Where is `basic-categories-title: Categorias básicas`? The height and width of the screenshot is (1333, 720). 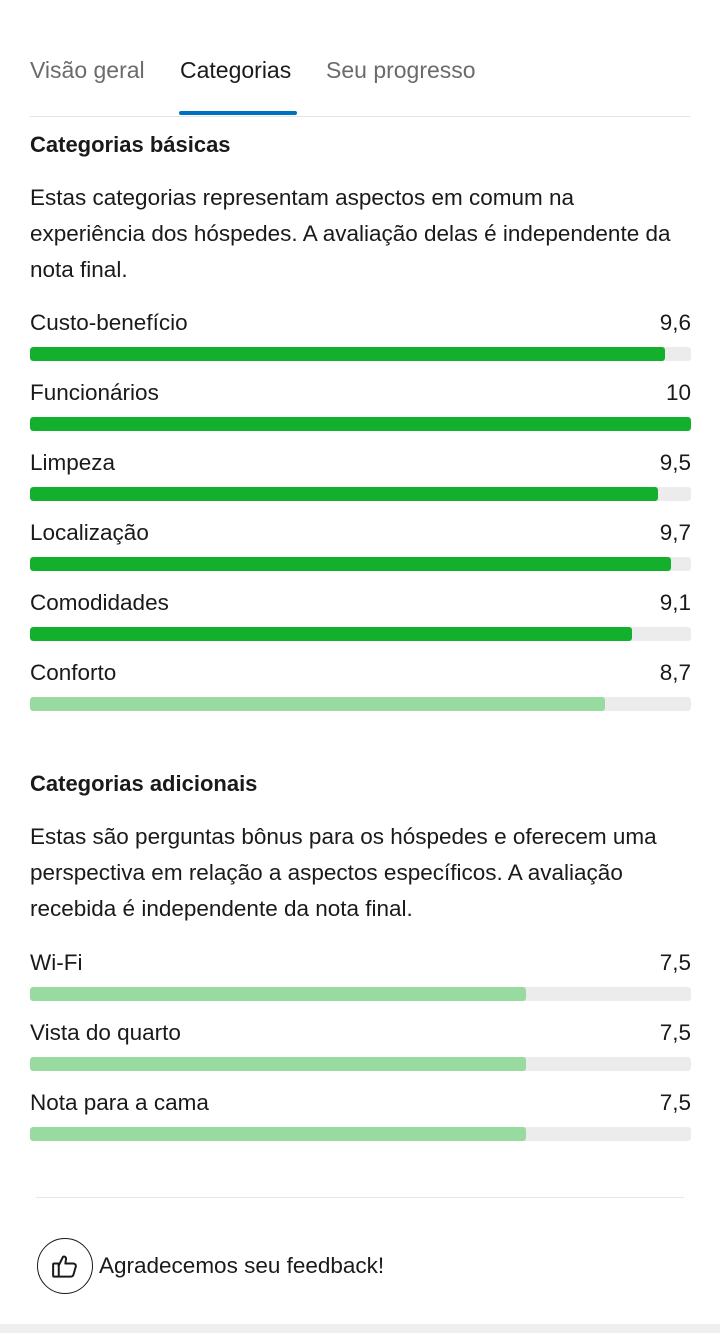
basic-categories-title: Categorias básicas is located at coordinates (130, 144).